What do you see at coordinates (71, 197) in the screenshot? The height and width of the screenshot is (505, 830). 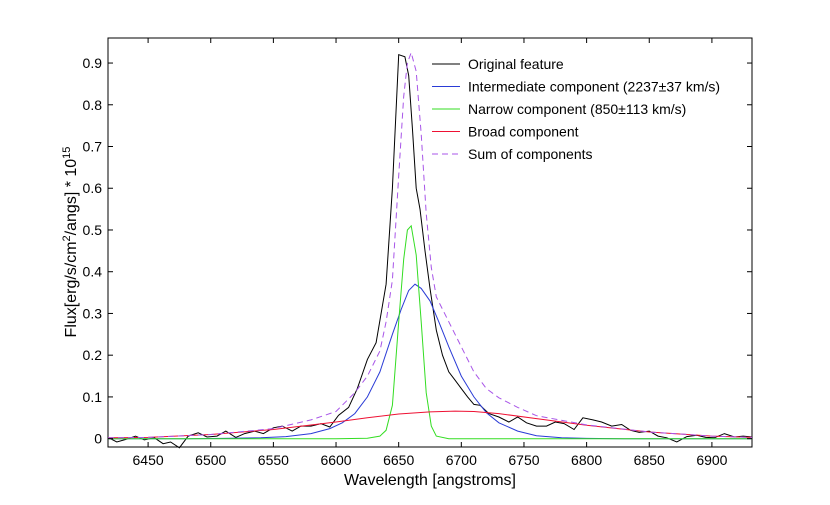 I see `y-axis-title-mid: /angs] * 10` at bounding box center [71, 197].